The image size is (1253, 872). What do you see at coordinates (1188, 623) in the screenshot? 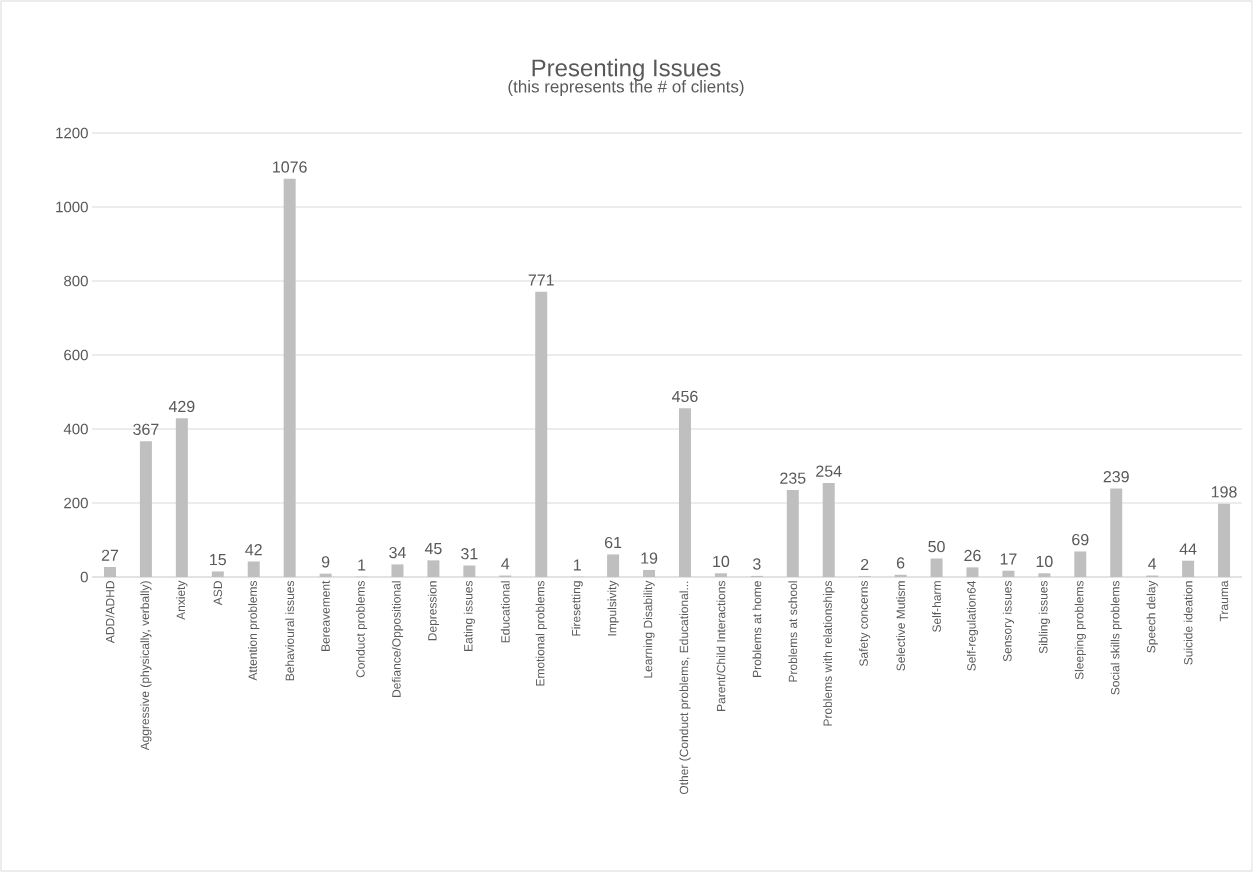
I see `x-tick-label: Suicide ideation` at bounding box center [1188, 623].